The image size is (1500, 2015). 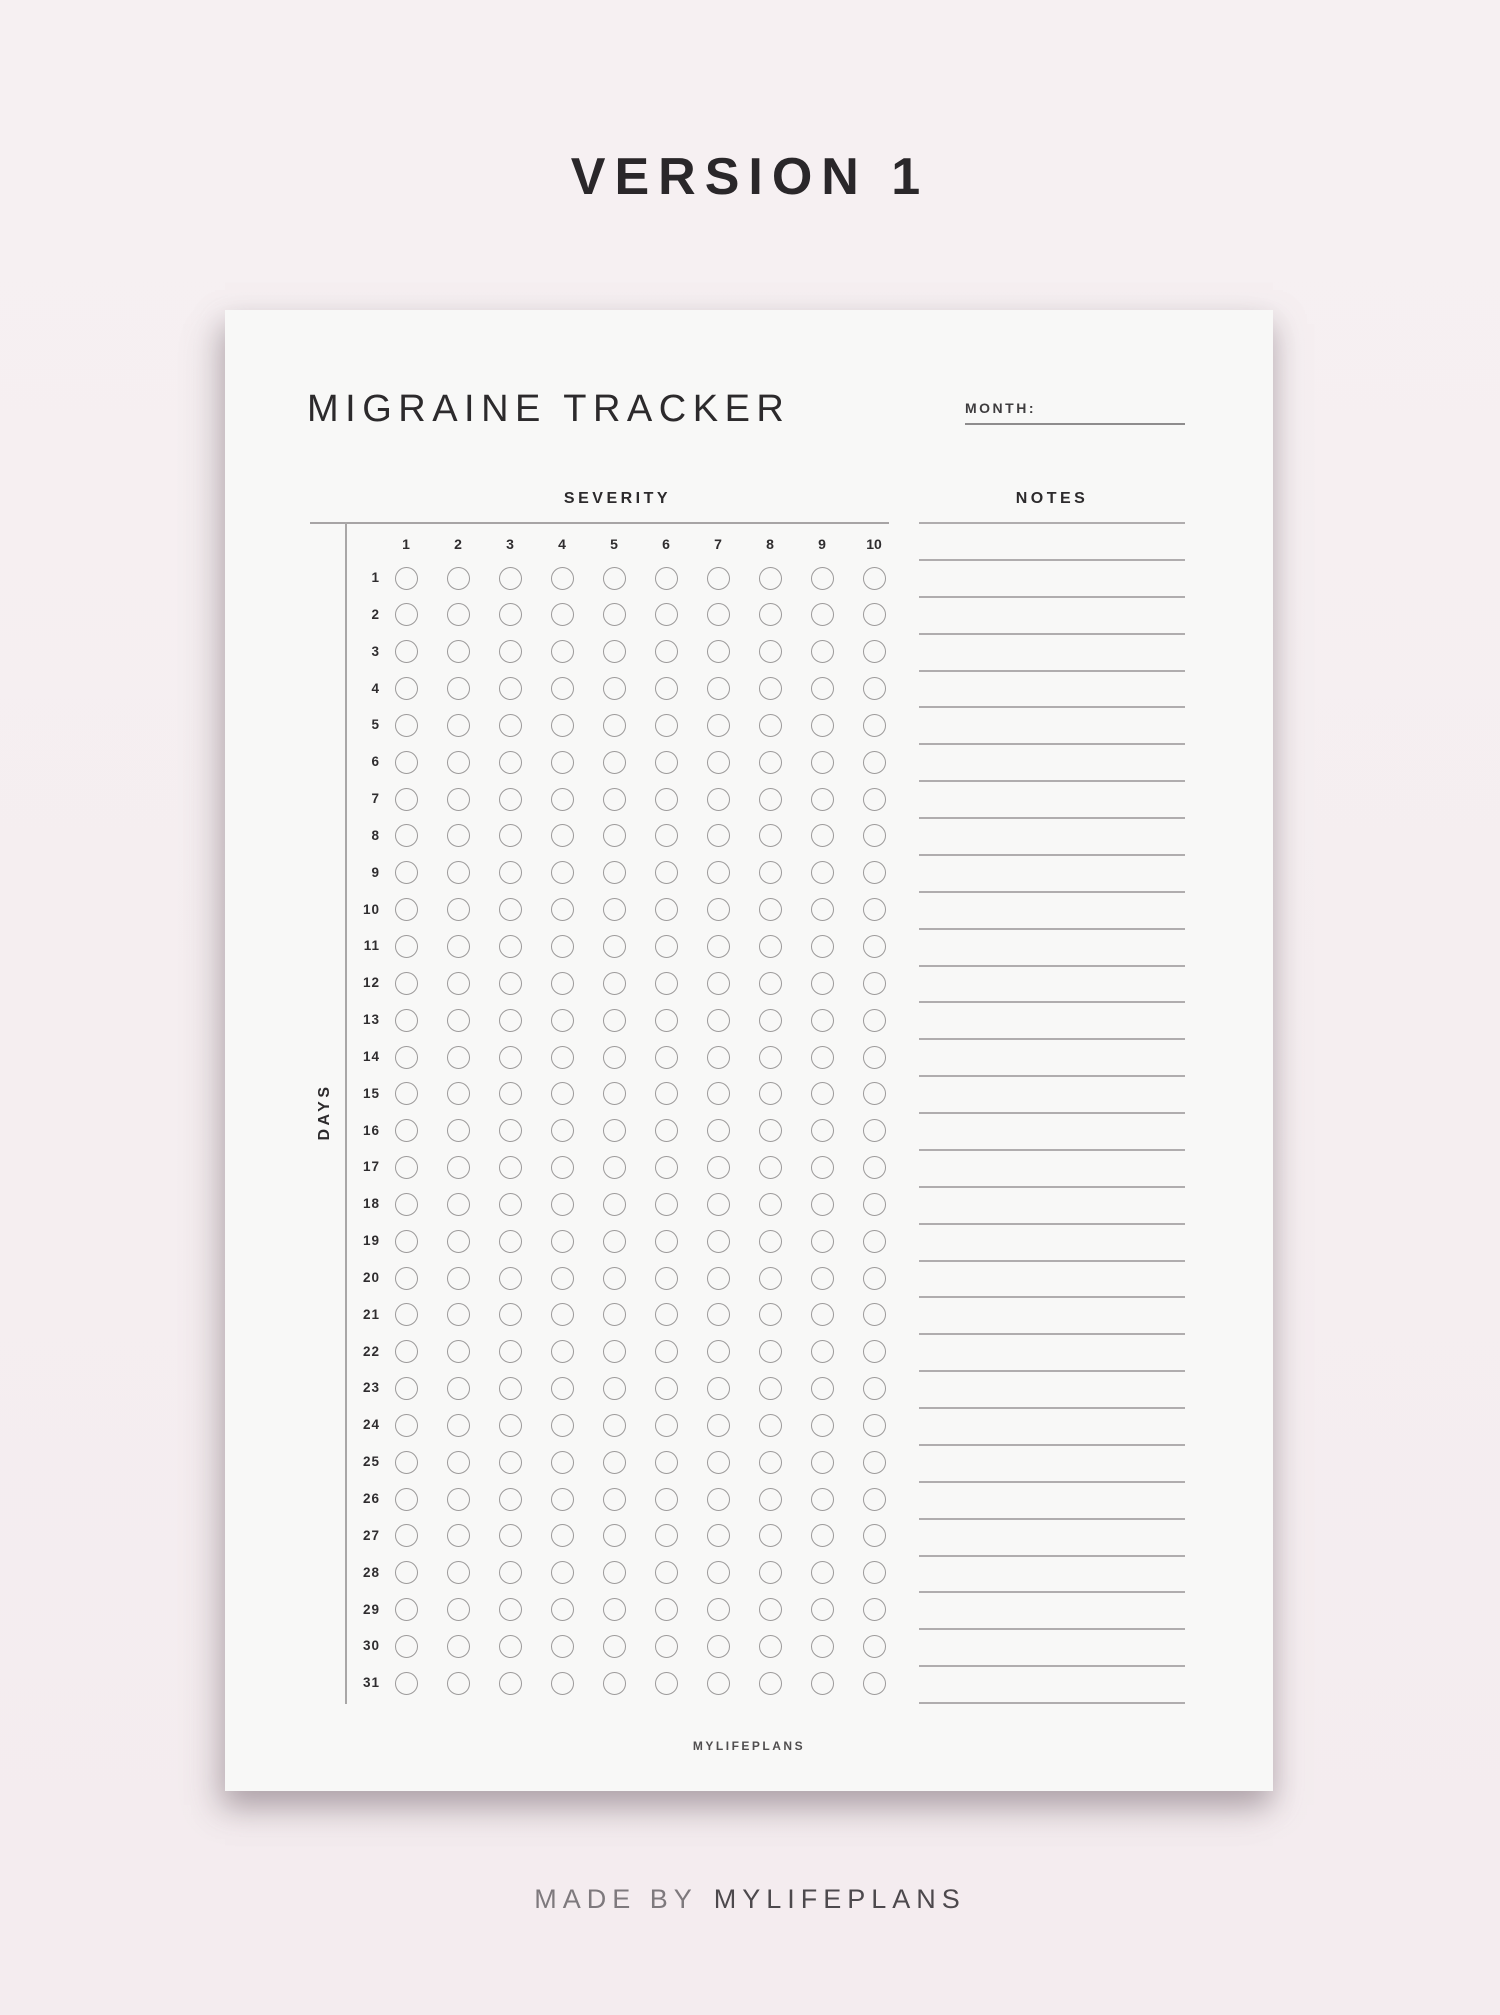 I want to click on month-field: MONTH:, so click(x=1075, y=412).